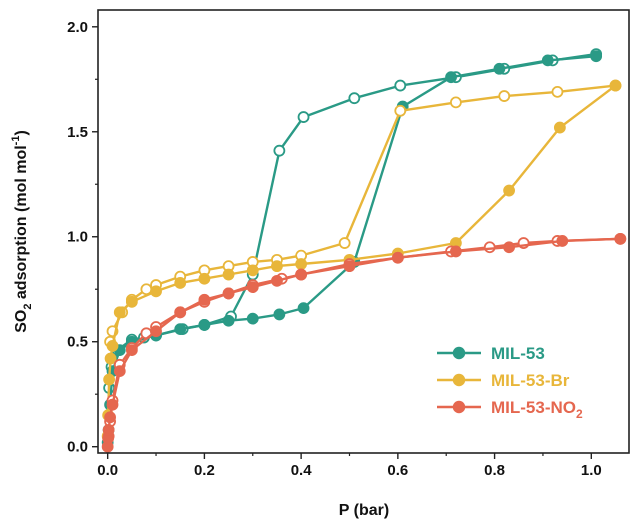 The width and height of the screenshot is (630, 523). What do you see at coordinates (21, 224) in the screenshot?
I see `y-axis-label-mid: adsorption (mol mol` at bounding box center [21, 224].